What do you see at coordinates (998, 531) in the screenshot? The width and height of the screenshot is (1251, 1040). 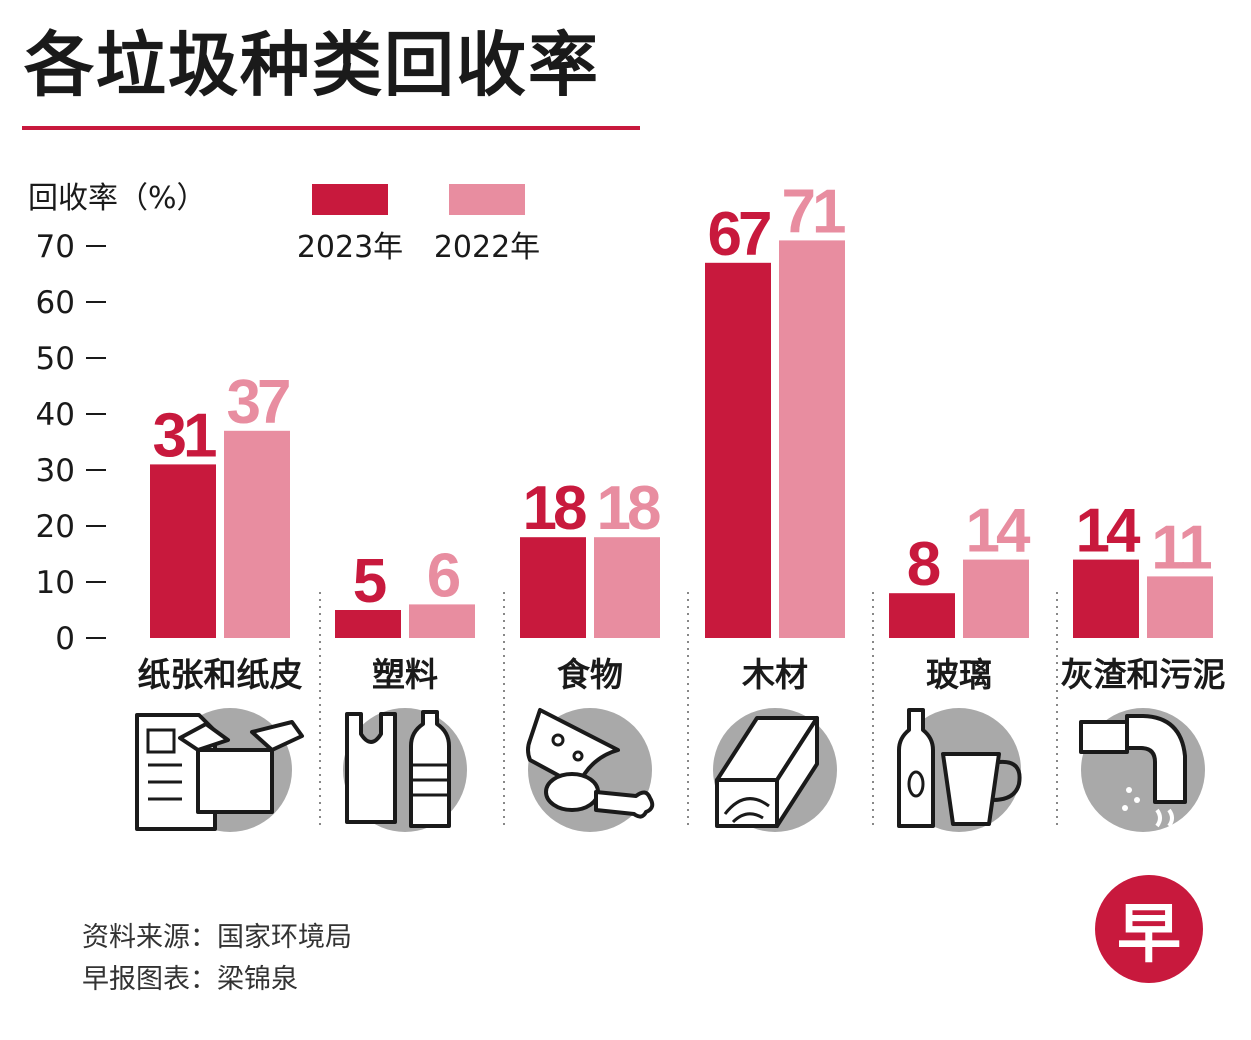 I see `data-label-2022: 14` at bounding box center [998, 531].